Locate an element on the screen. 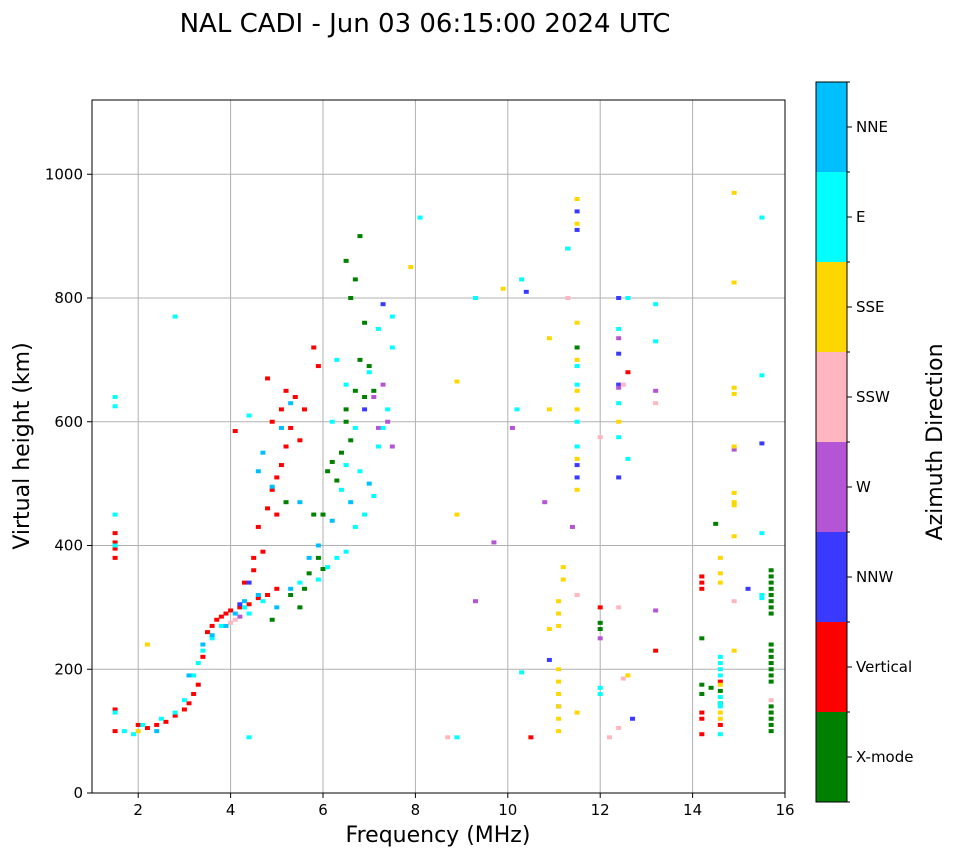 The height and width of the screenshot is (857, 958). colorbar-label: Azimuth Direction is located at coordinates (935, 441).